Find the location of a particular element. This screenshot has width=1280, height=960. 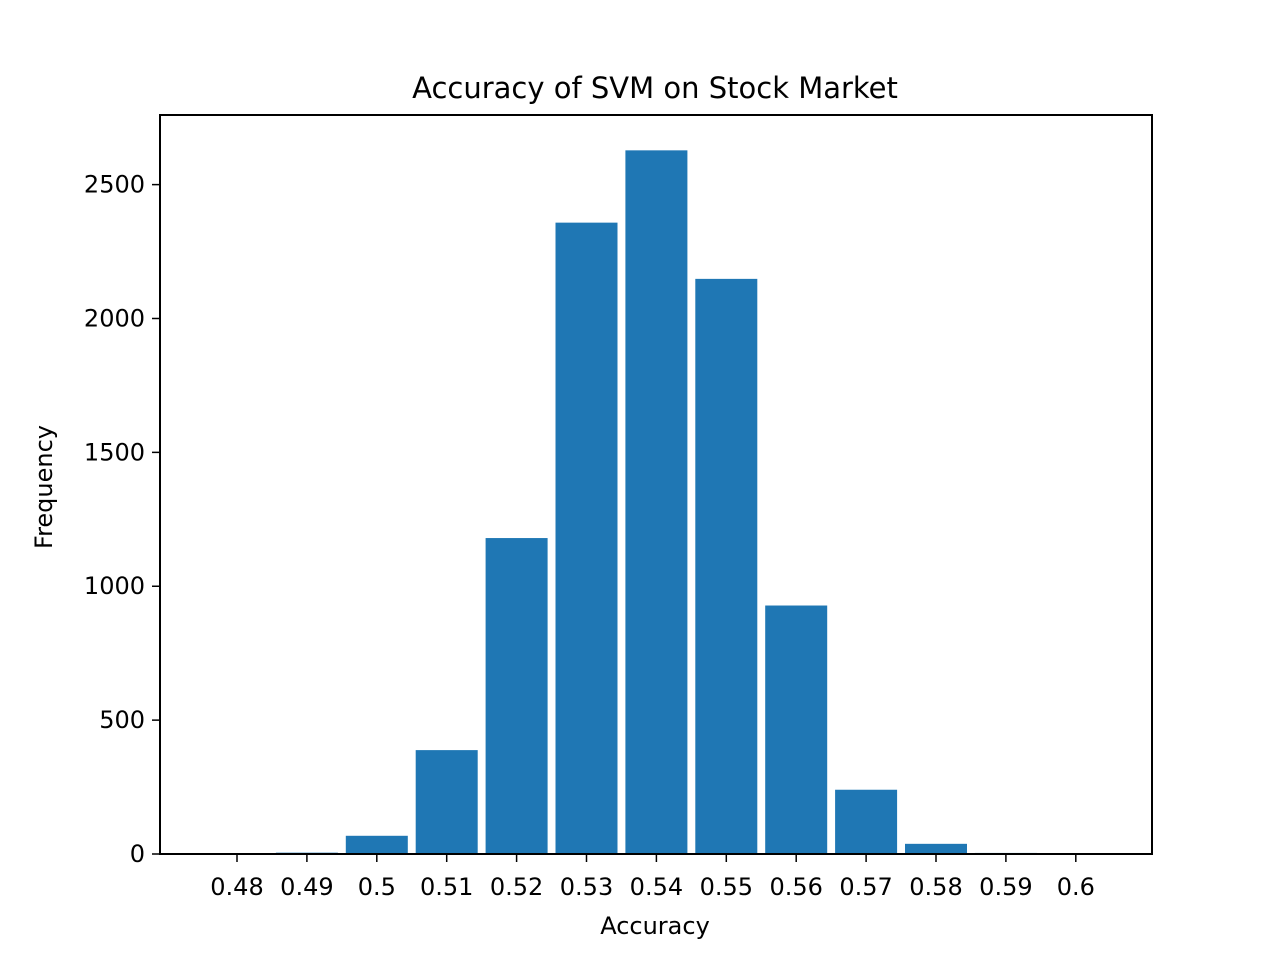

x-tick-label: 0.52 is located at coordinates (516, 887).